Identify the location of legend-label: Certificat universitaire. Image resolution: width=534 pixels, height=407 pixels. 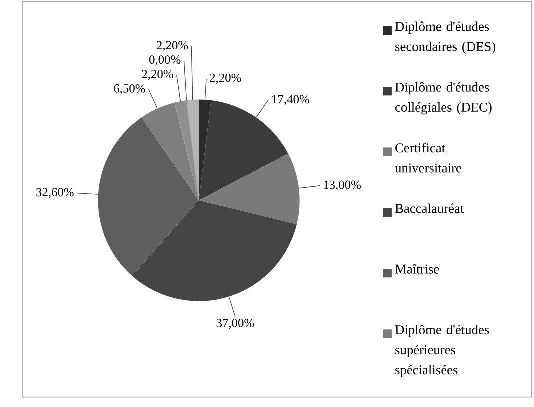
(428, 158).